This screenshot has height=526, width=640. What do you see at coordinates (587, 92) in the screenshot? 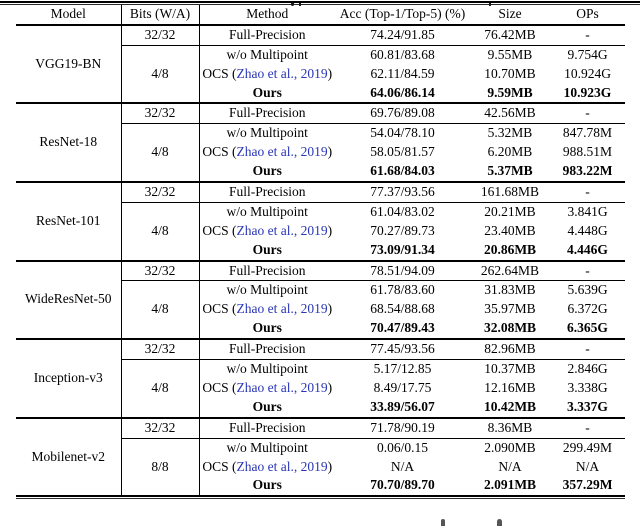
I see `ops-cell: 10.923G` at bounding box center [587, 92].